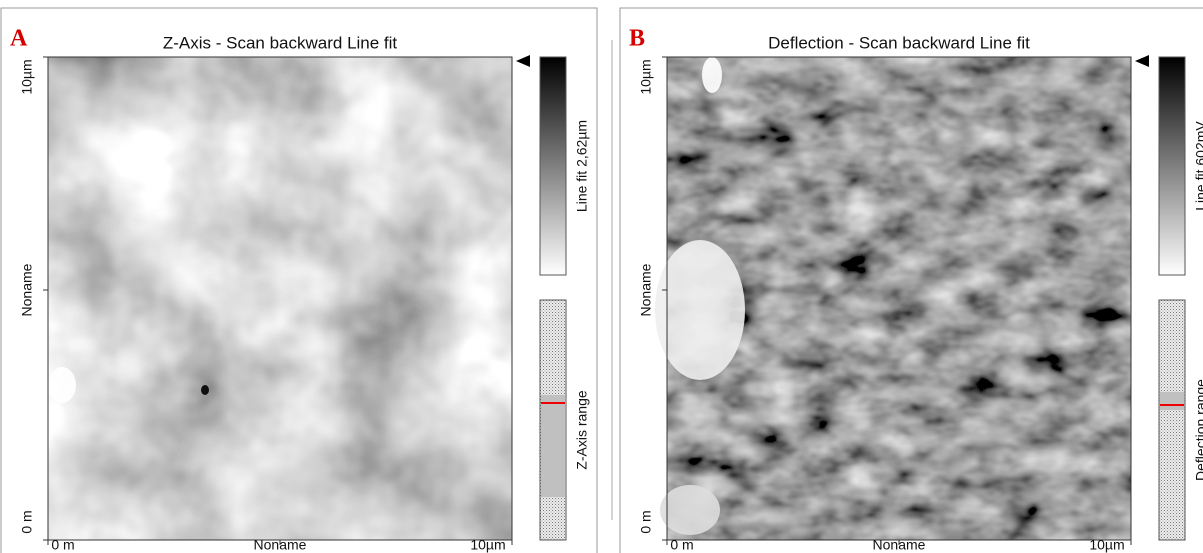 The width and height of the screenshot is (1203, 553). What do you see at coordinates (582, 430) in the screenshot?
I see `range-label: Z-Axis range` at bounding box center [582, 430].